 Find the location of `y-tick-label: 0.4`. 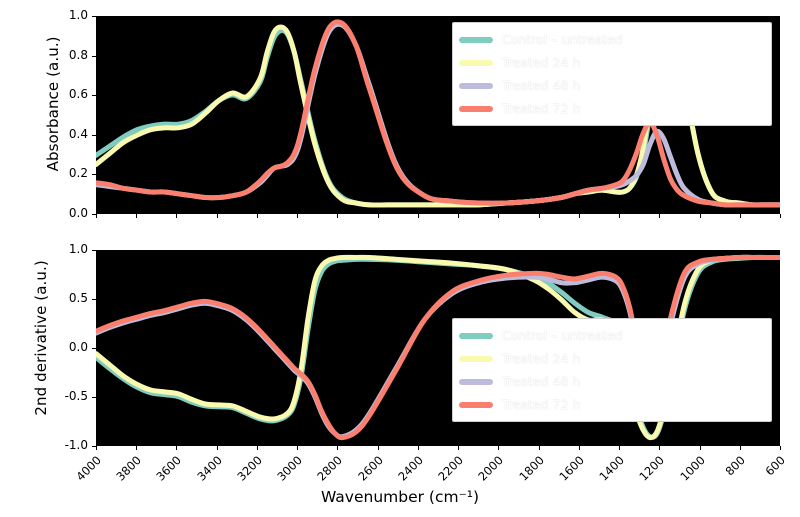

y-tick-label: 0.4 is located at coordinates (78, 133).